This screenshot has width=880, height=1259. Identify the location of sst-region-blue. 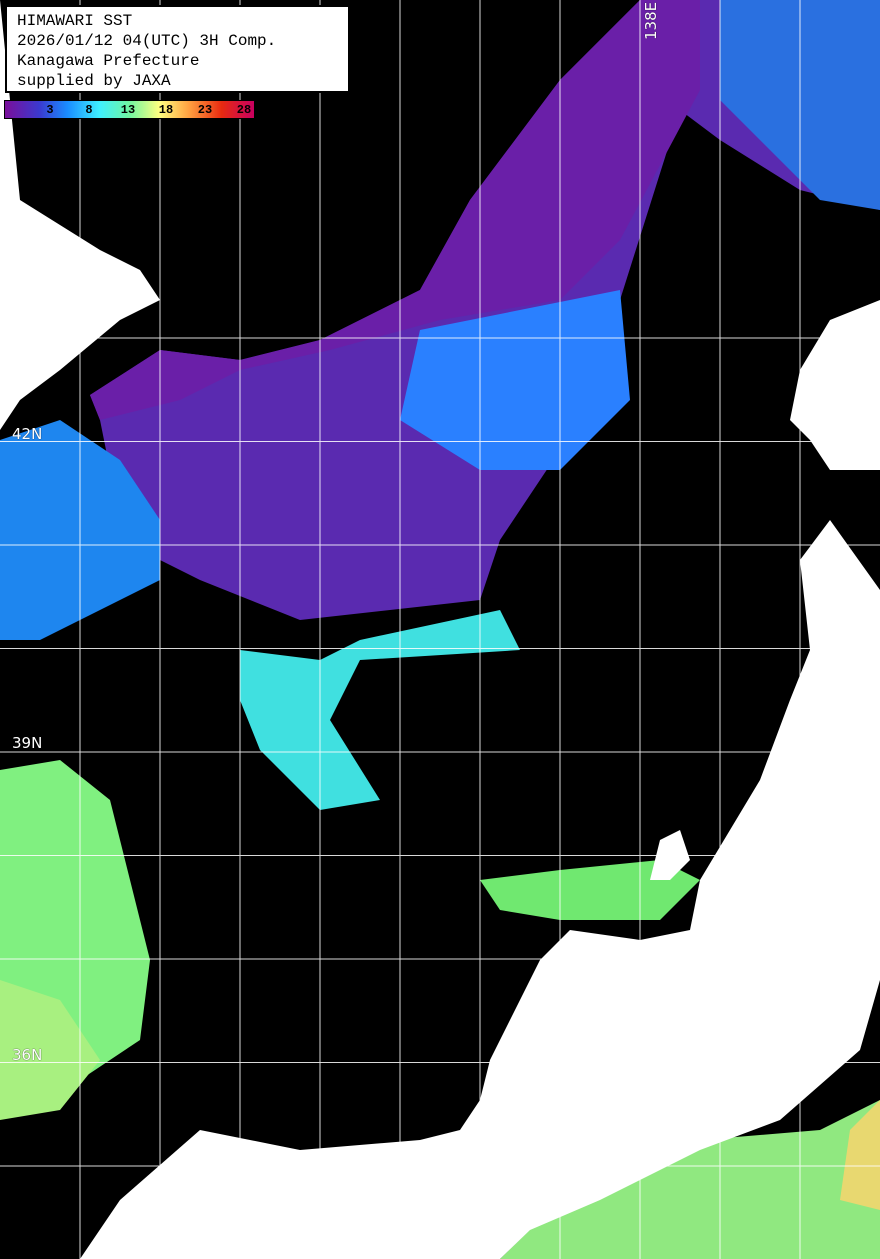
(515, 380).